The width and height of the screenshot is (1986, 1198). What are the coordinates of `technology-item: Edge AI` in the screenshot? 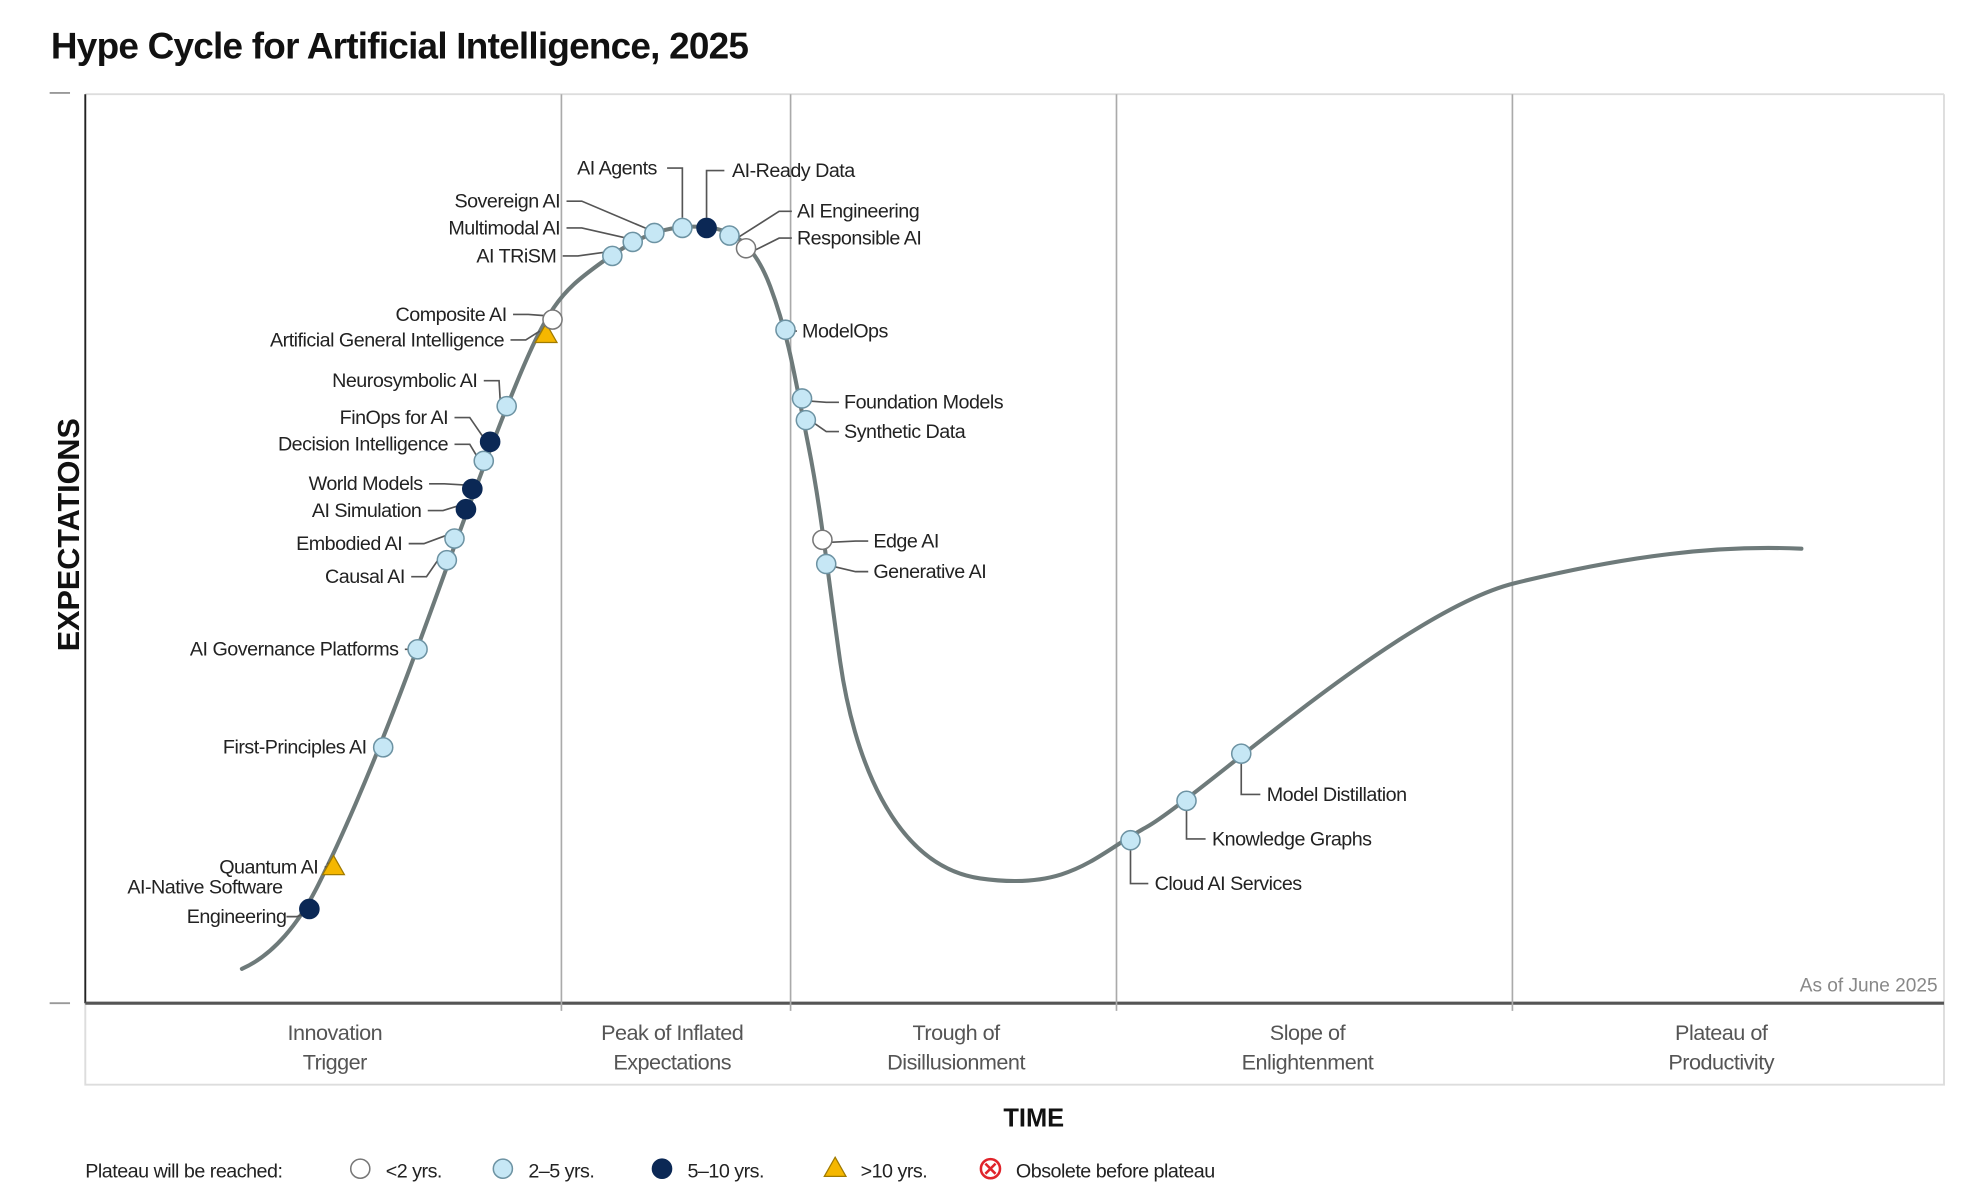 It's located at (875, 540).